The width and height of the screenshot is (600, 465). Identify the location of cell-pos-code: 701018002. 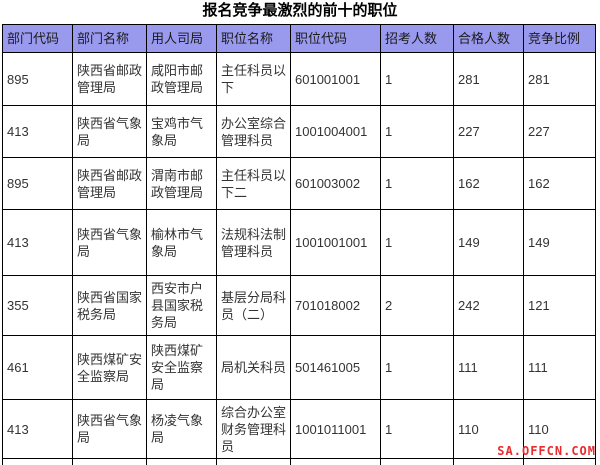
(335, 305).